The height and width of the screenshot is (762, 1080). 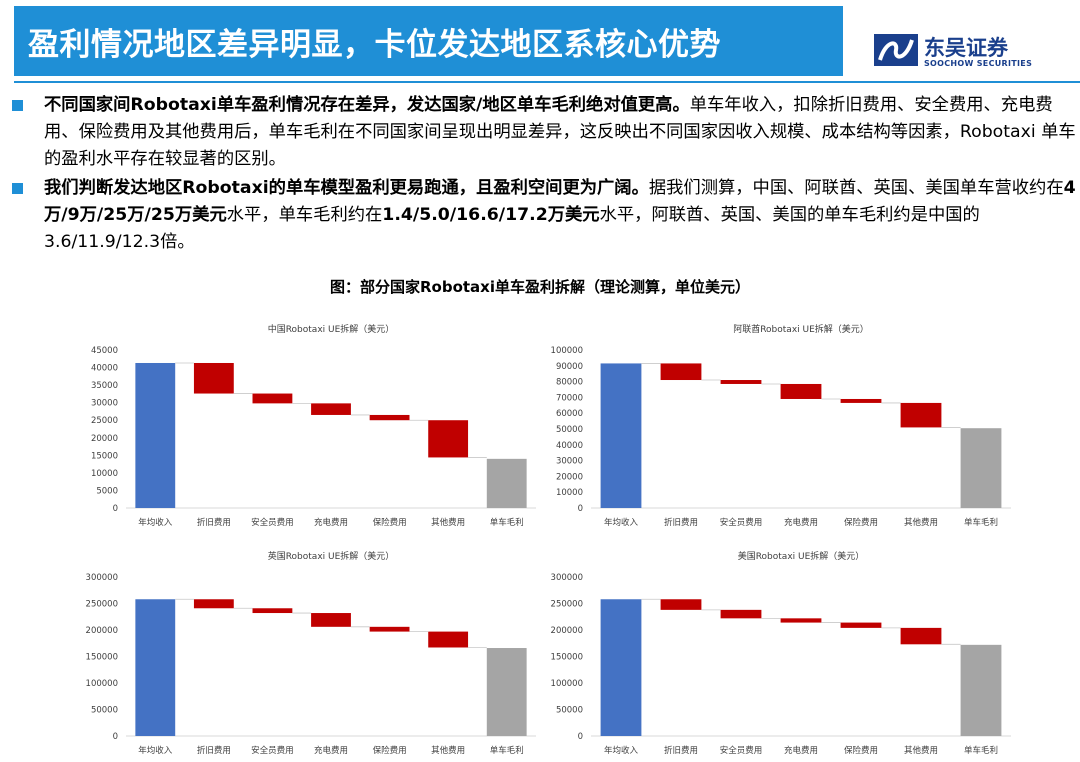 What do you see at coordinates (107, 491) in the screenshot?
I see `y-tick-label: 5000` at bounding box center [107, 491].